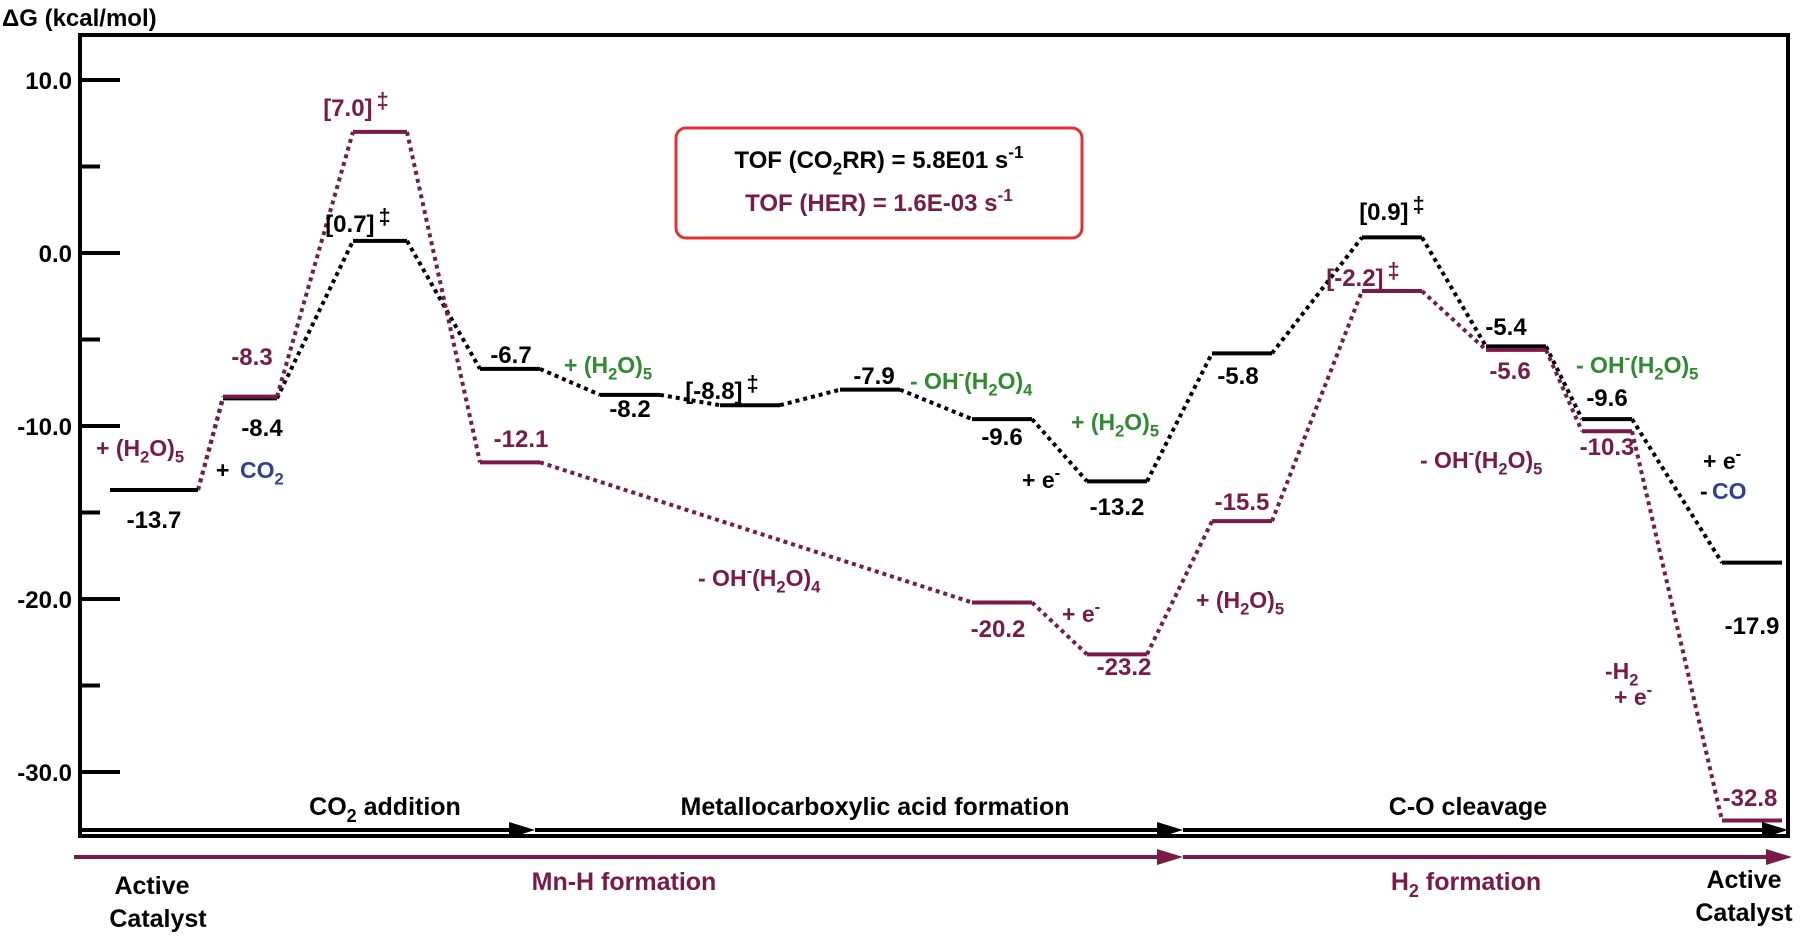 Image resolution: width=1800 pixels, height=939 pixels. What do you see at coordinates (1704, 491) in the screenshot?
I see `ann-co-minus: -` at bounding box center [1704, 491].